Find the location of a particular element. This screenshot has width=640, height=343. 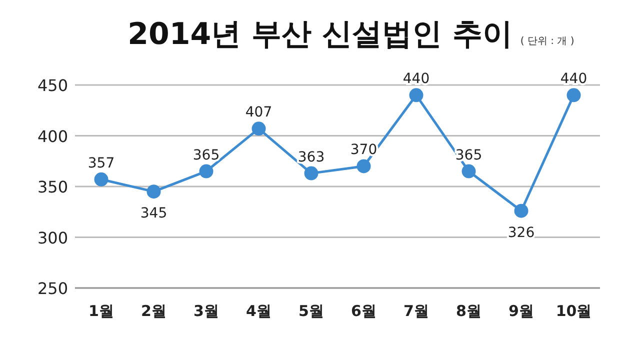

x-tick-label: 4월 is located at coordinates (259, 311).